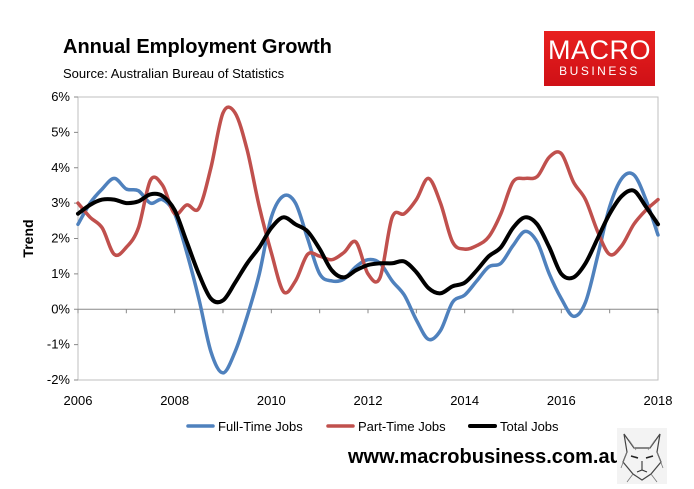 Image resolution: width=694 pixels, height=489 pixels. What do you see at coordinates (60, 96) in the screenshot?
I see `y-tick-label: 6%` at bounding box center [60, 96].